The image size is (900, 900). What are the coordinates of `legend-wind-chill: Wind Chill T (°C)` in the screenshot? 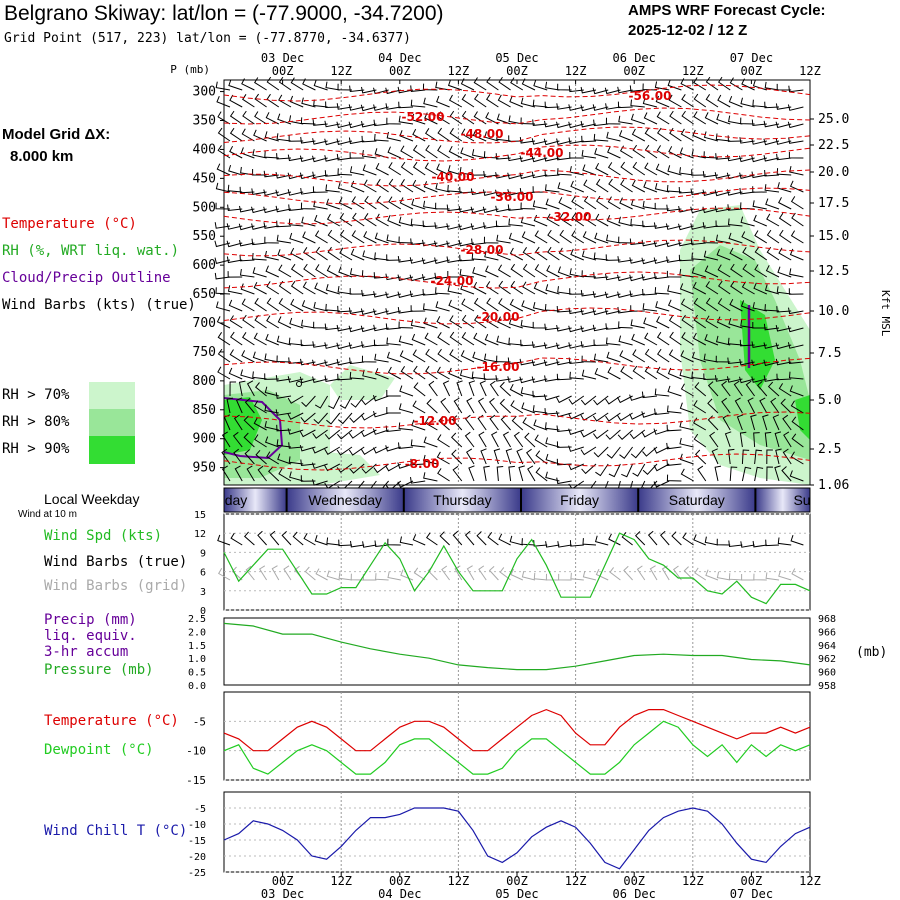 It's located at (116, 831).